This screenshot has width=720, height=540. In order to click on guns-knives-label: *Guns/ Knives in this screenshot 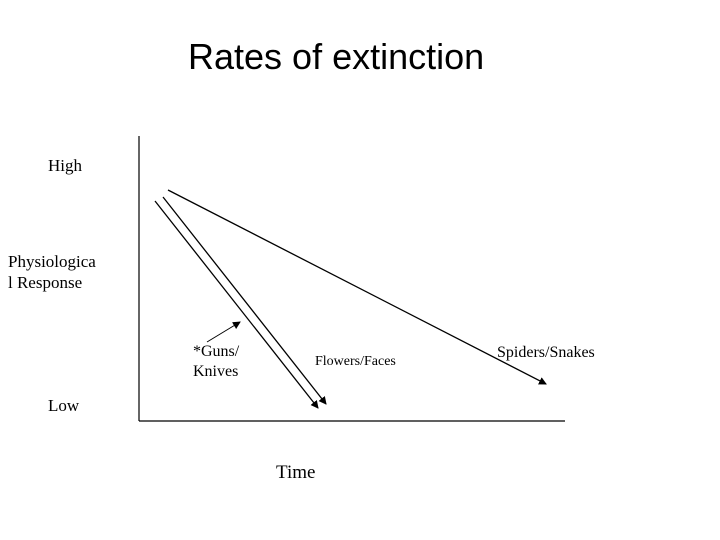, I will do `click(216, 361)`.